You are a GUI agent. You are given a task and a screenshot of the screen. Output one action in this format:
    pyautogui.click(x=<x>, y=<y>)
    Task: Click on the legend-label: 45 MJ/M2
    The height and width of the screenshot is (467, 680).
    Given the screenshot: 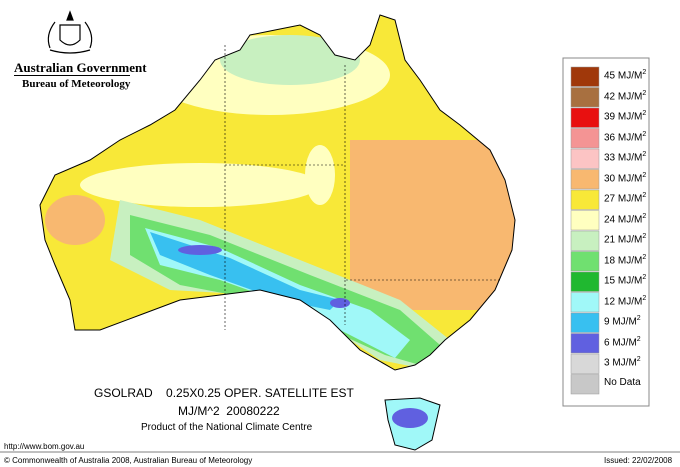 What is the action you would take?
    pyautogui.click(x=625, y=75)
    